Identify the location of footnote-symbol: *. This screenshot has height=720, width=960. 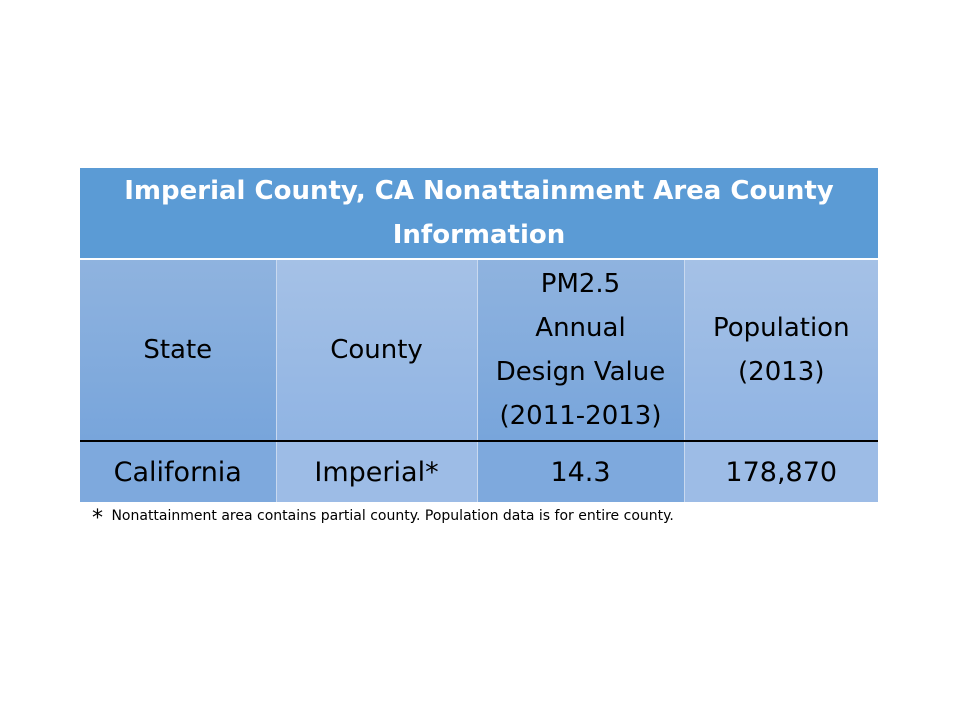
(97, 518).